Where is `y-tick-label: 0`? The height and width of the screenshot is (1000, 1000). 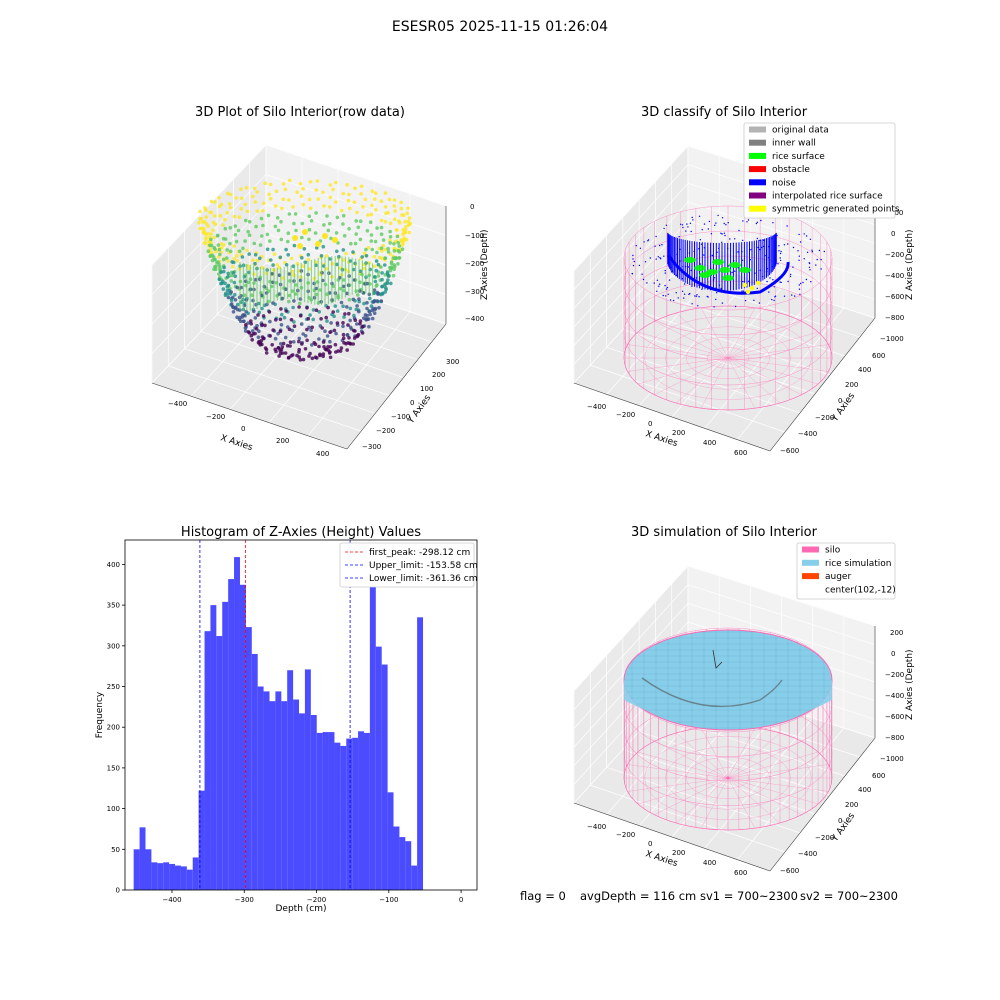
y-tick-label: 0 is located at coordinates (412, 403).